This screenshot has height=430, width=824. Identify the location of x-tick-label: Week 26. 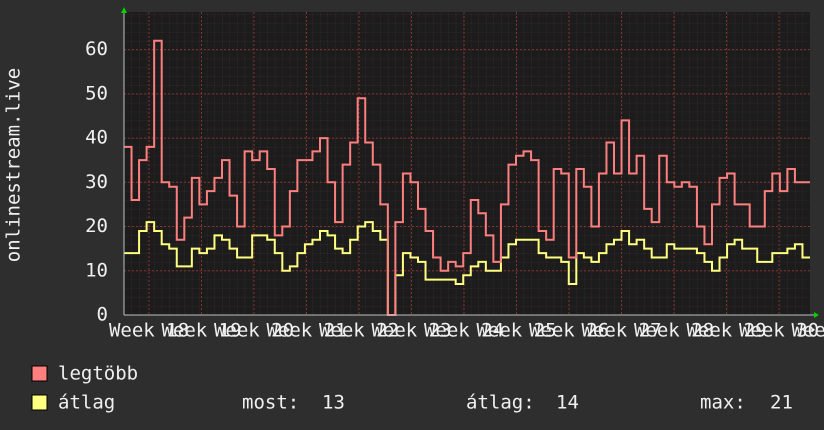
(569, 331).